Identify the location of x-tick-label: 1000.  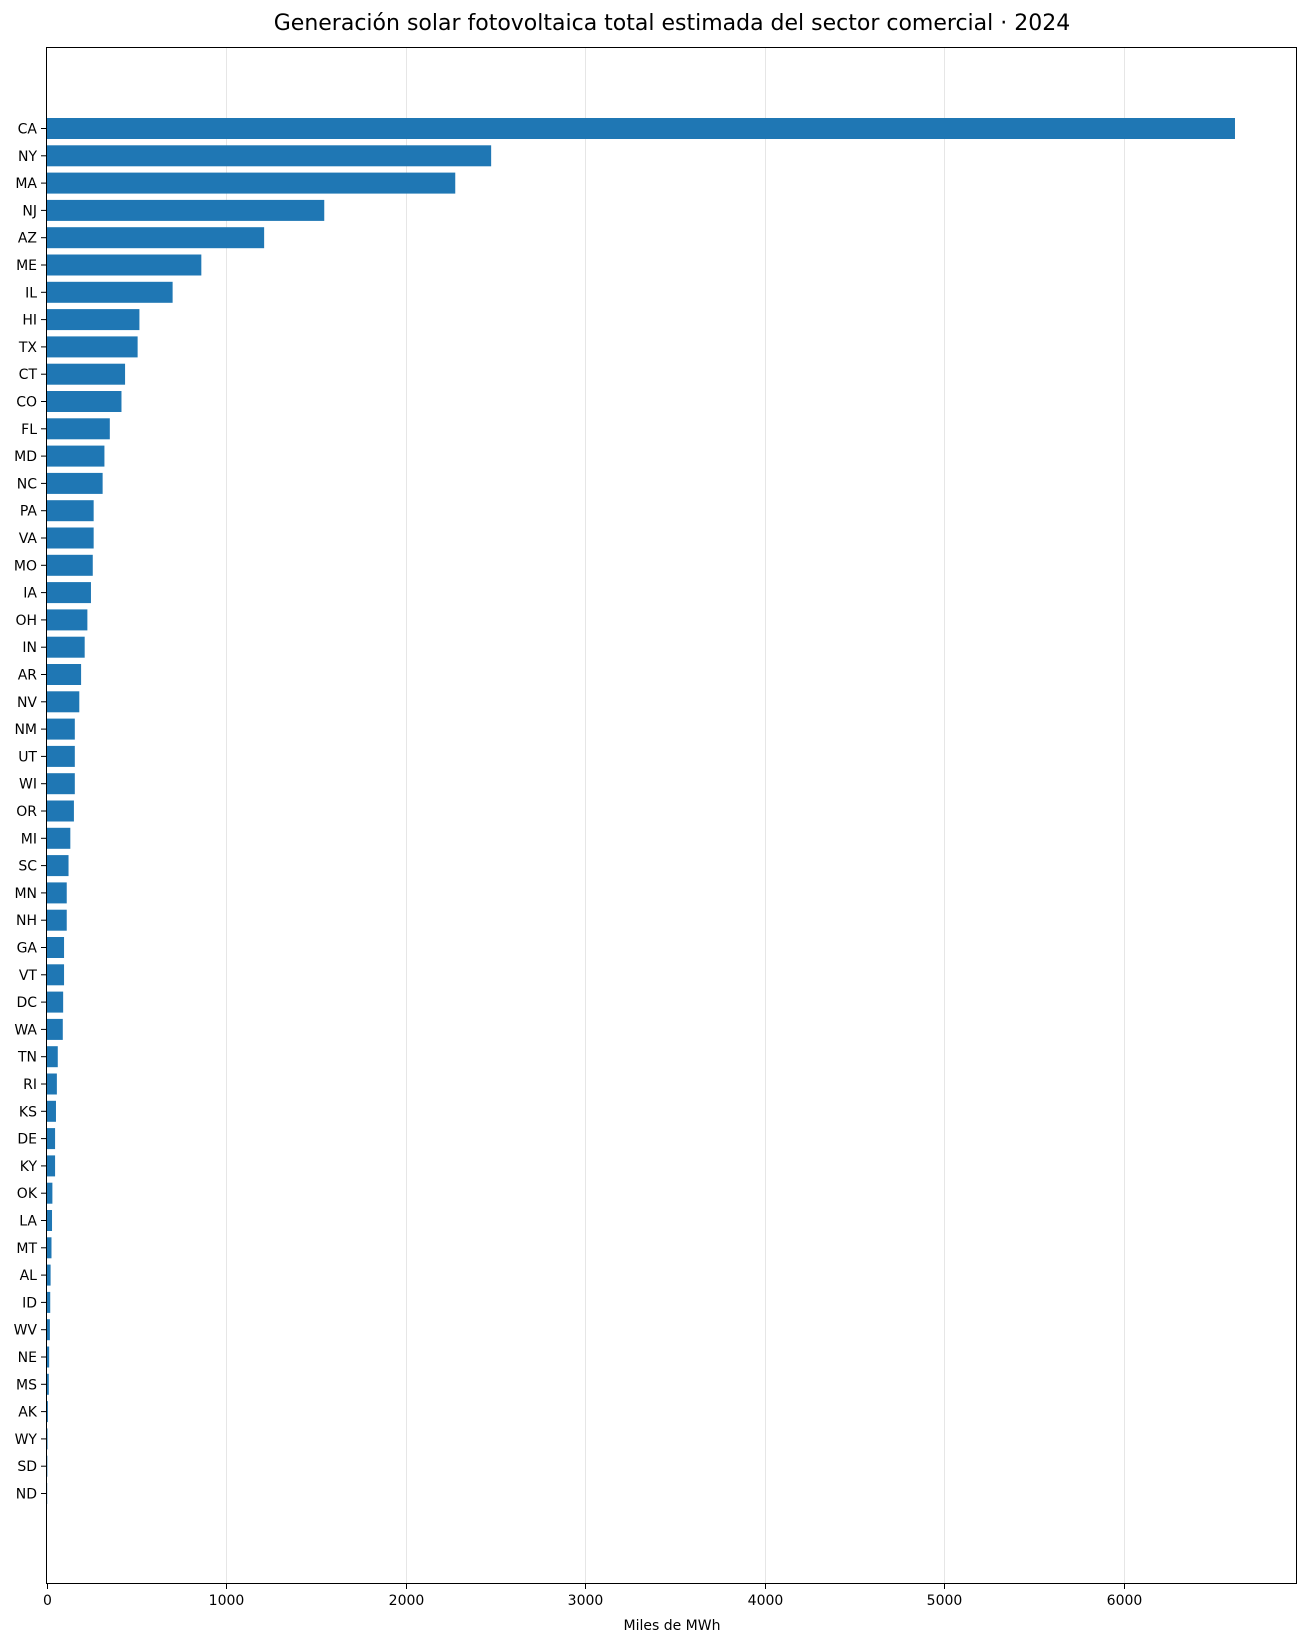
(227, 1601).